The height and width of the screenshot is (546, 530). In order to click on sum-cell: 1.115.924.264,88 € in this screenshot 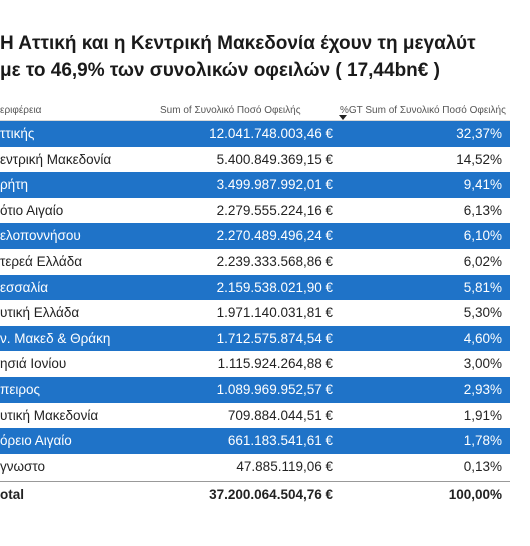, I will do `click(275, 364)`.